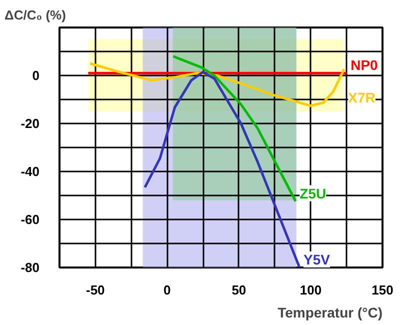 This screenshot has width=400, height=325. Describe the element at coordinates (95, 290) in the screenshot. I see `x-tick-label: -50` at that location.